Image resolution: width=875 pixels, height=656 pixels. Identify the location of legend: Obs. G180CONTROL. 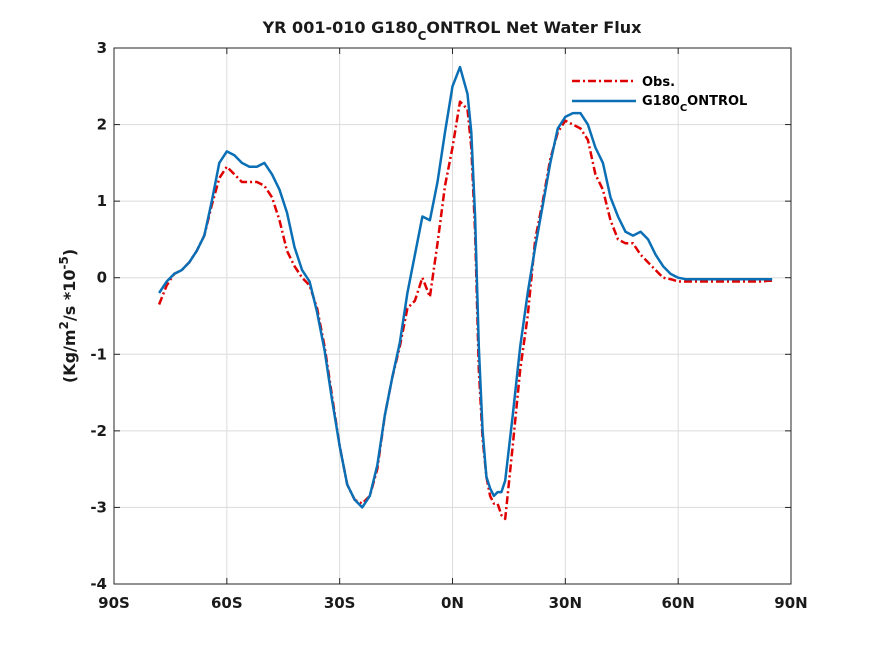
(659, 94).